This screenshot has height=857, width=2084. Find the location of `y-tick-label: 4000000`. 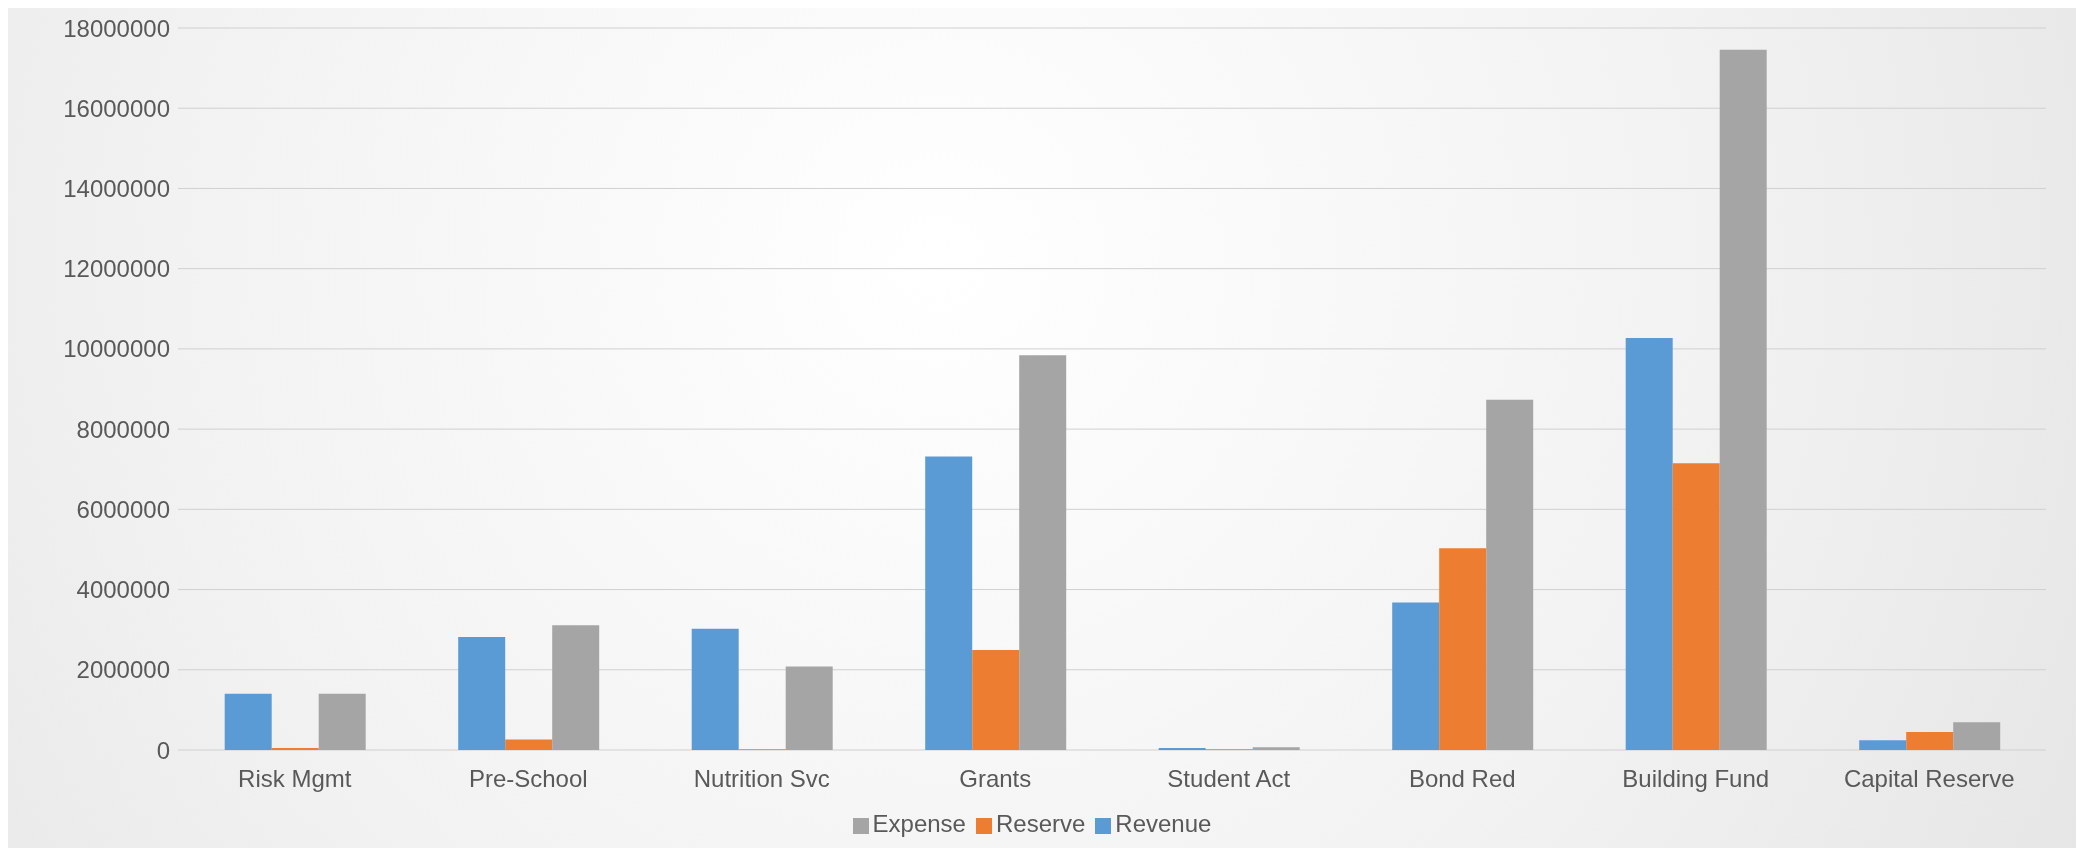

y-tick-label: 4000000 is located at coordinates (123, 590).